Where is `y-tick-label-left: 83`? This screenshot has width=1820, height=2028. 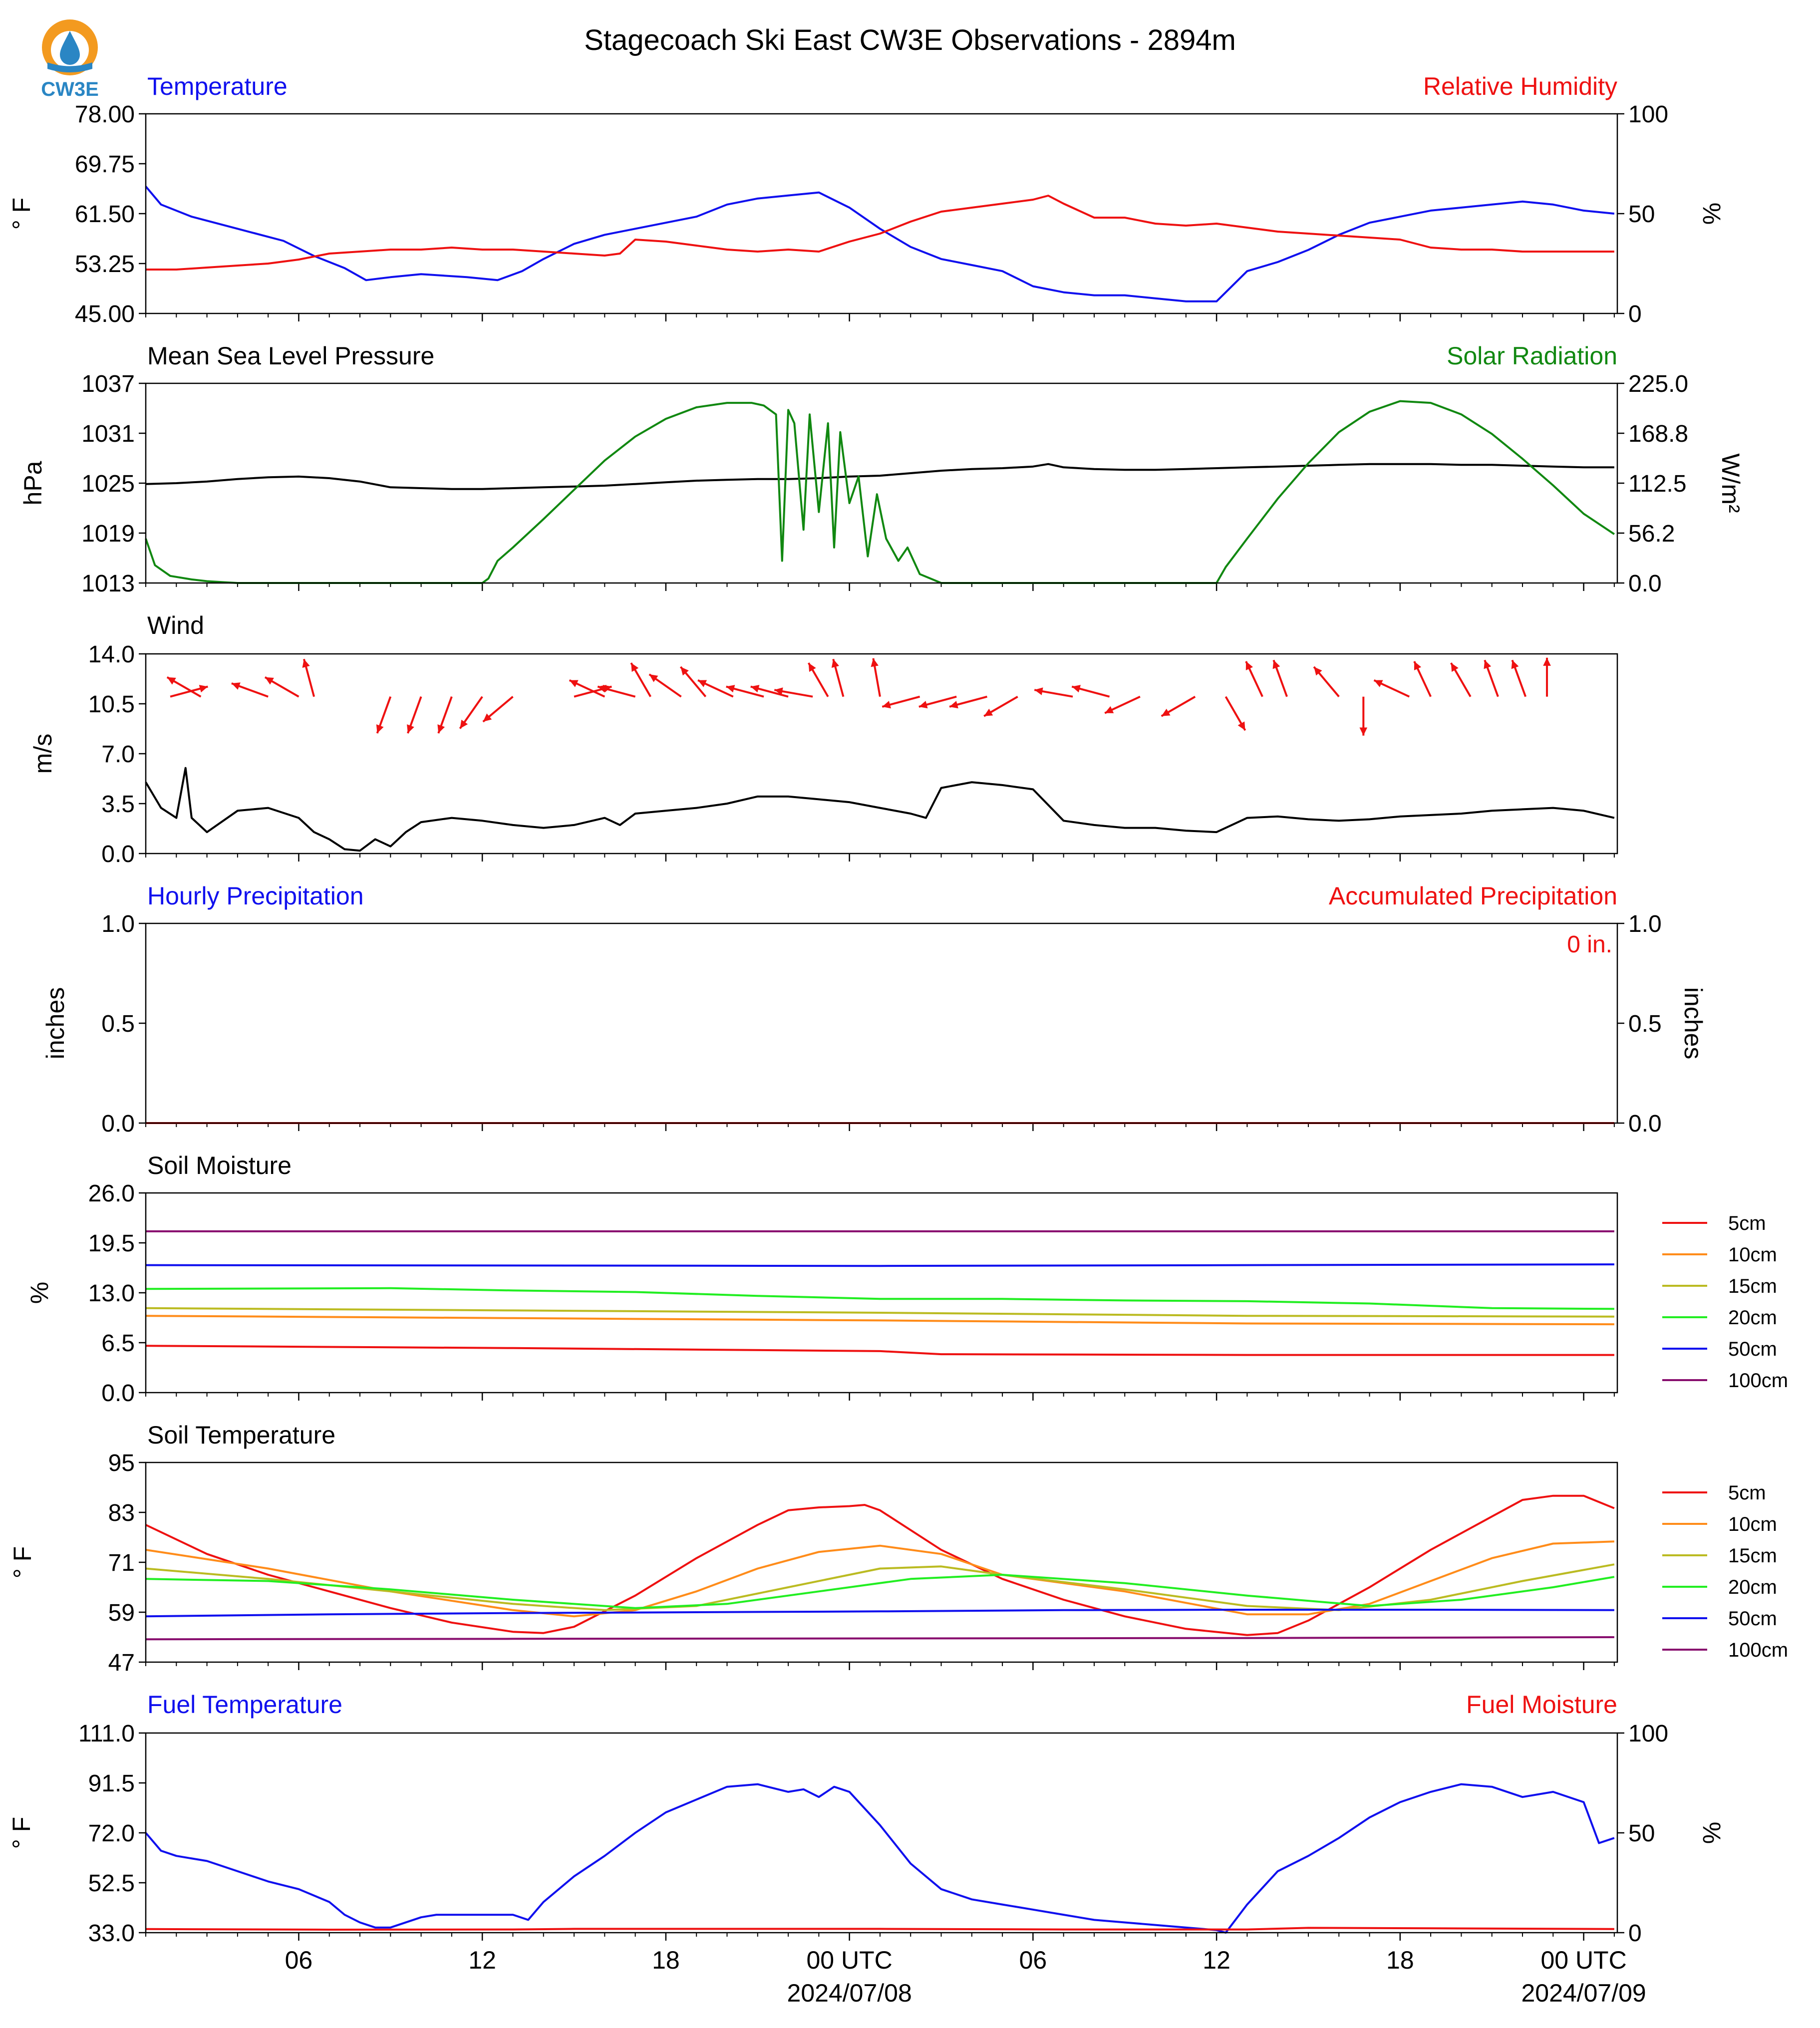
y-tick-label-left: 83 is located at coordinates (121, 1513).